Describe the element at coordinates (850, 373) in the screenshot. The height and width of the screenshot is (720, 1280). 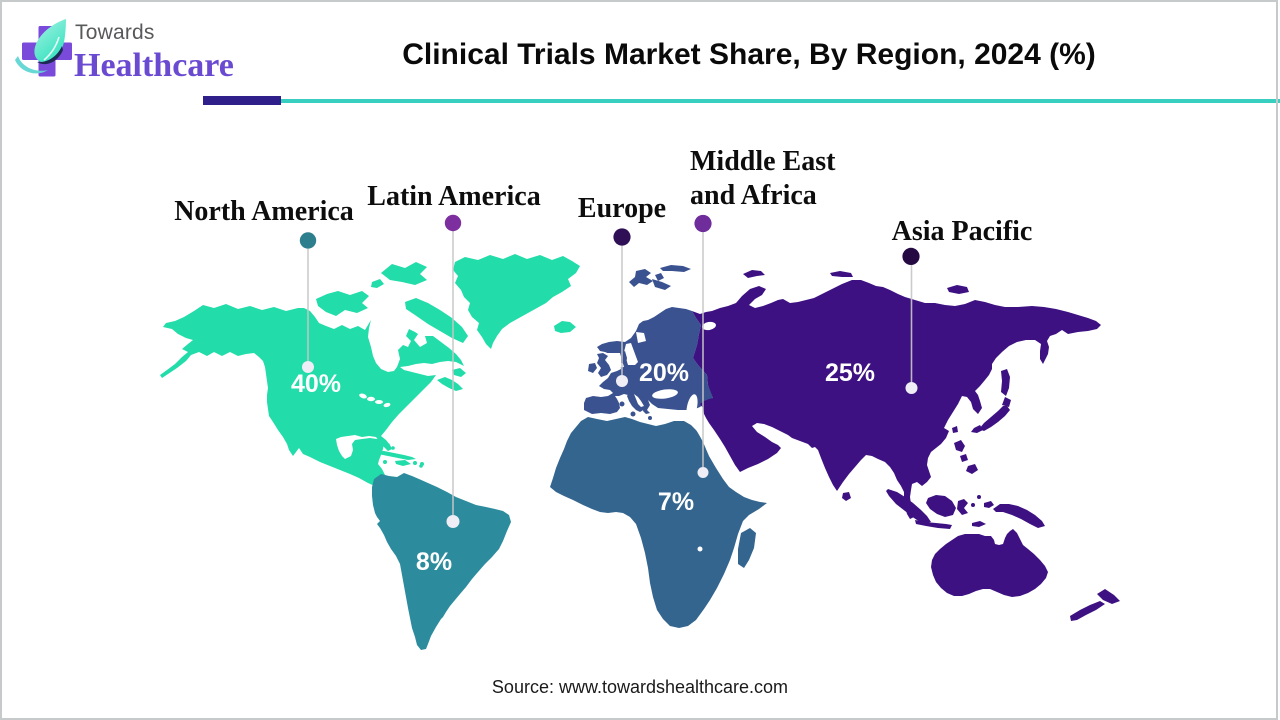
I see `svg-text: 25%` at that location.